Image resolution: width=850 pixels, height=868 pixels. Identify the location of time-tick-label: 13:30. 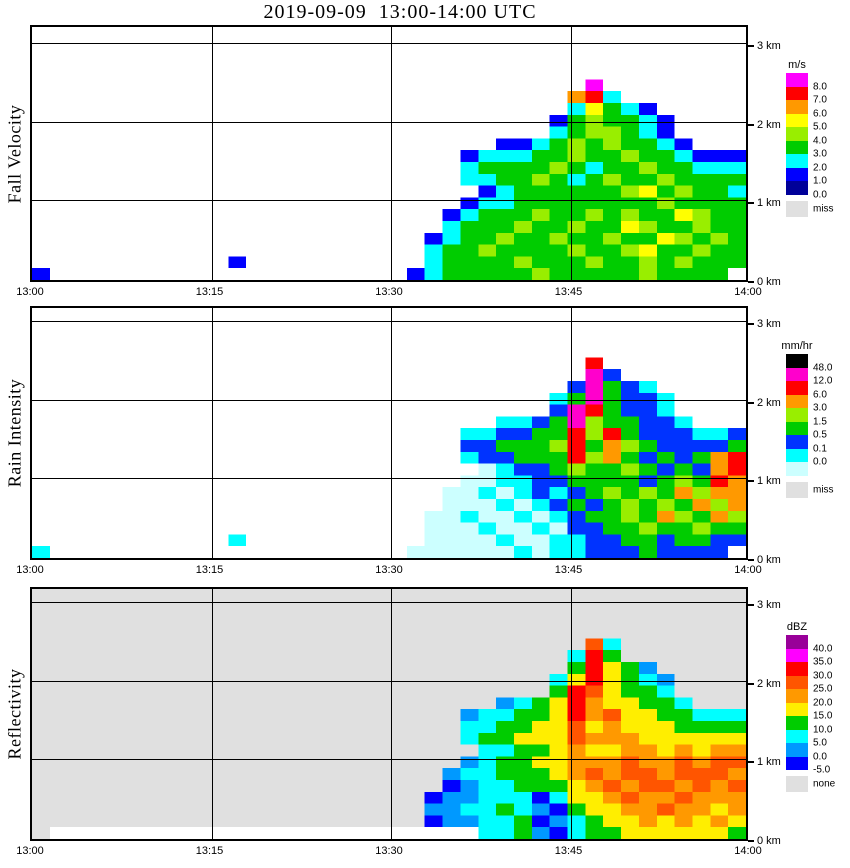
(389, 292).